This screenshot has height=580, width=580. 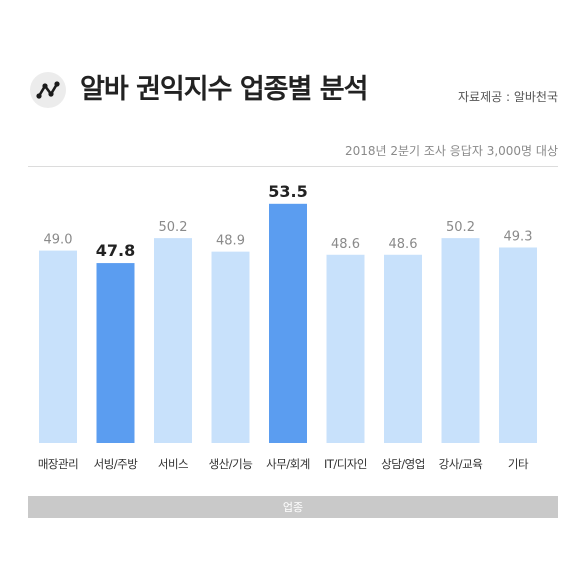 What do you see at coordinates (116, 464) in the screenshot?
I see `category-label-2: 서빙/주방` at bounding box center [116, 464].